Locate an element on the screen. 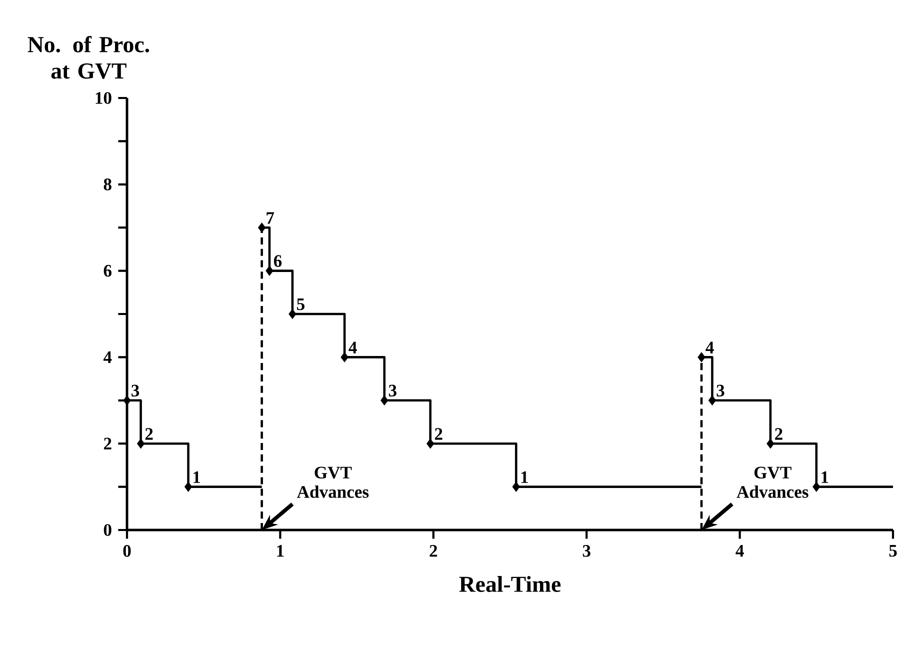 The height and width of the screenshot is (656, 905). y-axis-title: No. of Proc. at GVT is located at coordinates (89, 57).